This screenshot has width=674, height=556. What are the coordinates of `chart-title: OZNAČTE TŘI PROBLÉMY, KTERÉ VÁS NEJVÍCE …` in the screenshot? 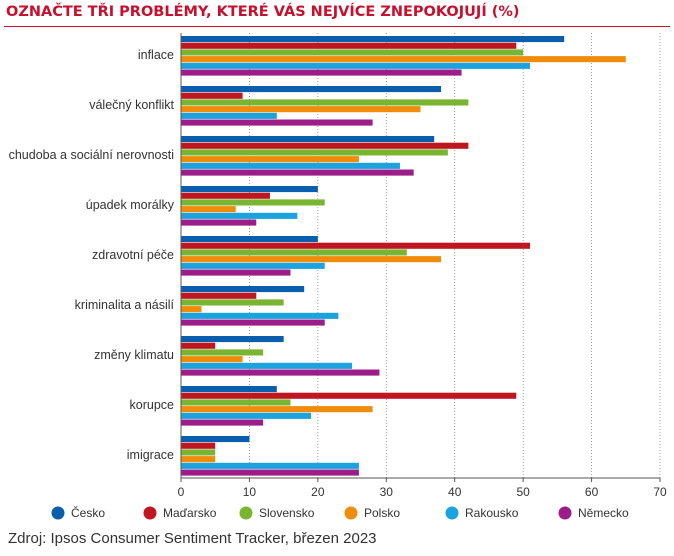 It's located at (263, 12).